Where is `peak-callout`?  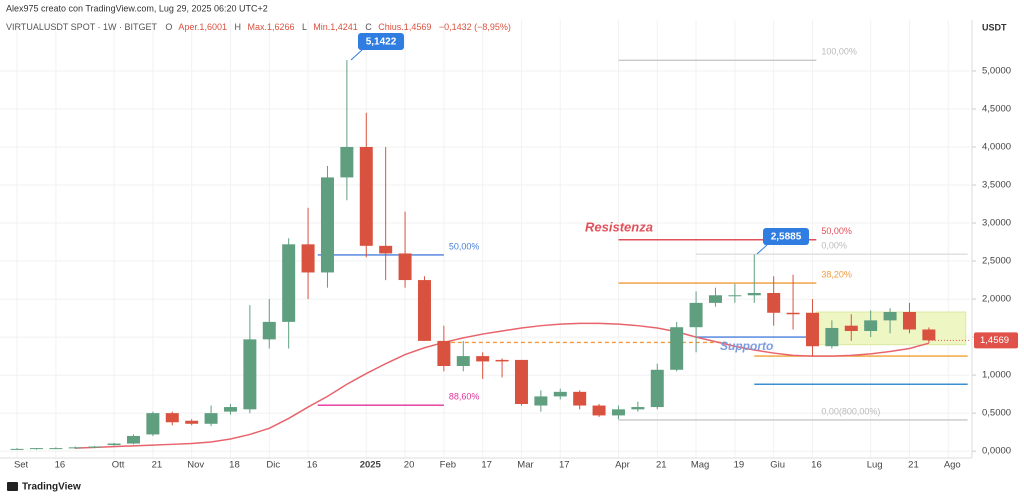 peak-callout is located at coordinates (381, 41).